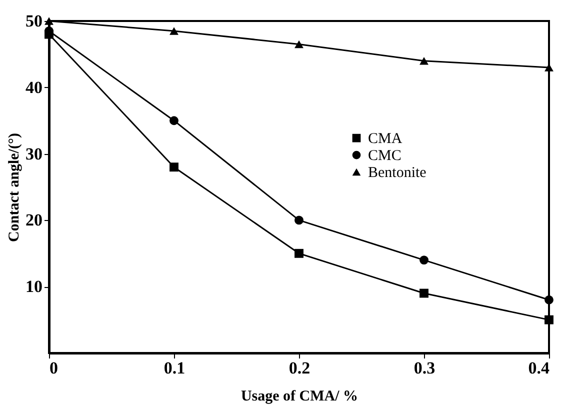 This screenshot has height=416, width=586. I want to click on x-tick-label: 0, so click(54, 368).